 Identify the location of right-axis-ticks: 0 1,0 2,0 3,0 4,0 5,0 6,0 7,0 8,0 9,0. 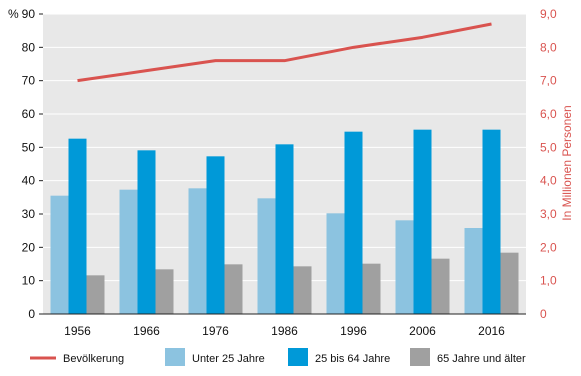
(548, 164).